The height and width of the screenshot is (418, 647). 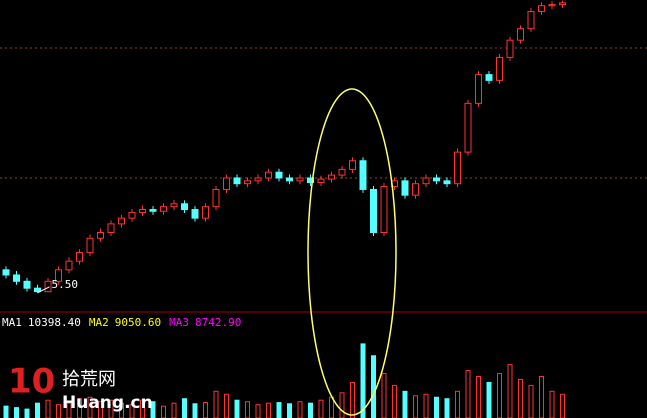 I want to click on annotation-leader, so click(x=43, y=290).